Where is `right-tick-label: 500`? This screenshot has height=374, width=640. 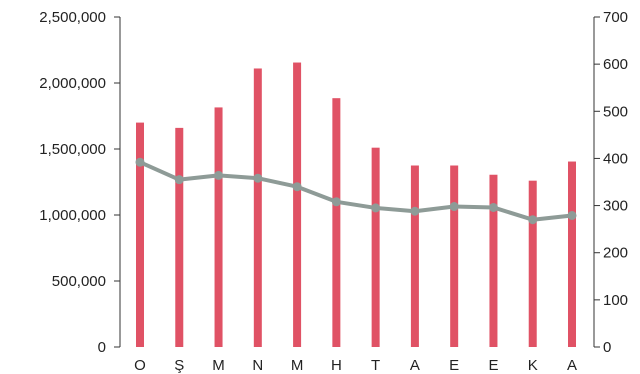
right-tick-label: 500 is located at coordinates (615, 111).